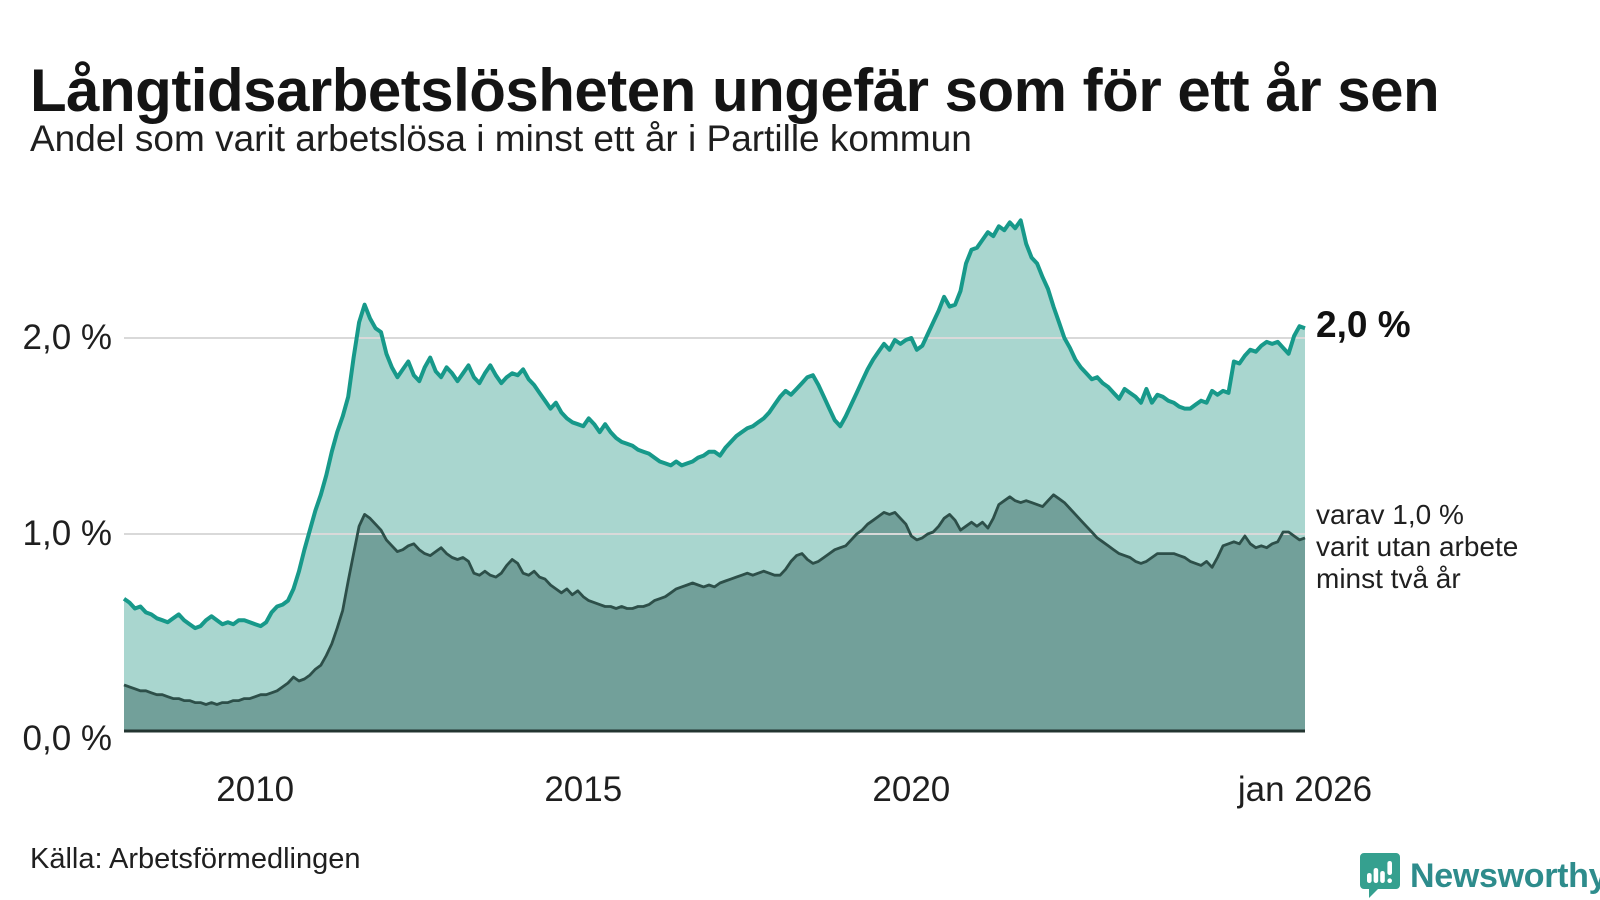 This screenshot has width=1600, height=900. What do you see at coordinates (1390, 514) in the screenshot?
I see `series-annotation-line: varav 1,0 %` at bounding box center [1390, 514].